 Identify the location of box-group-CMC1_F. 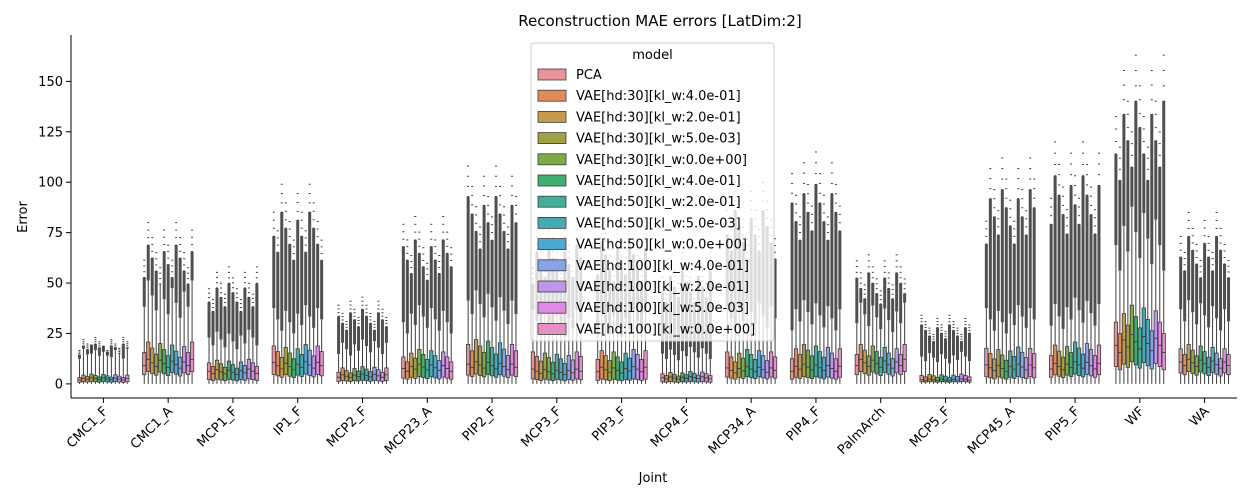
(103, 360).